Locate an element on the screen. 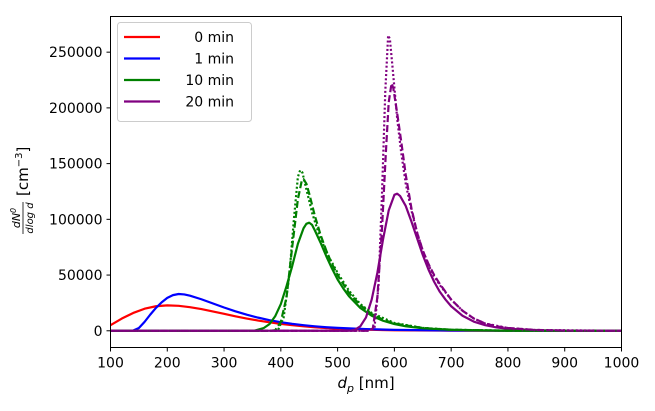  y-axis-title-numerator: dN0 is located at coordinates (16, 218).